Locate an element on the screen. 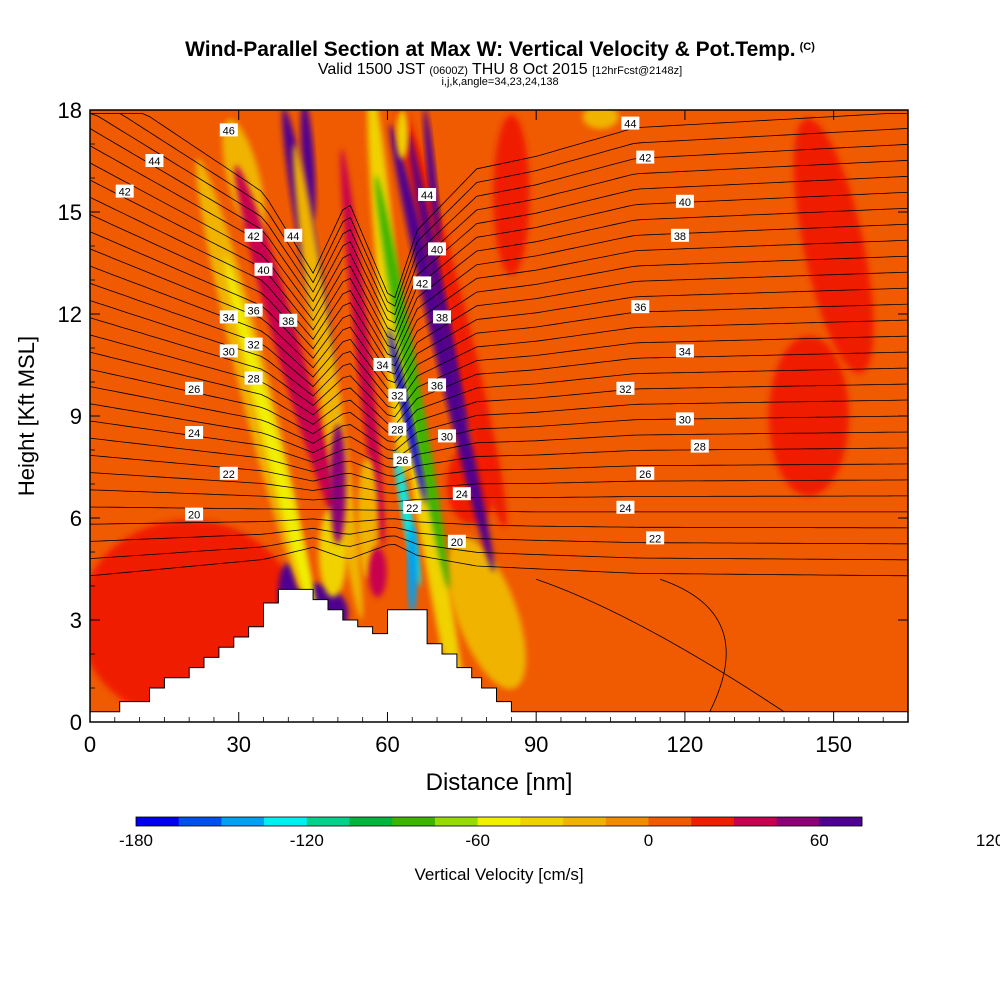  contour-label: 46 is located at coordinates (229, 131).